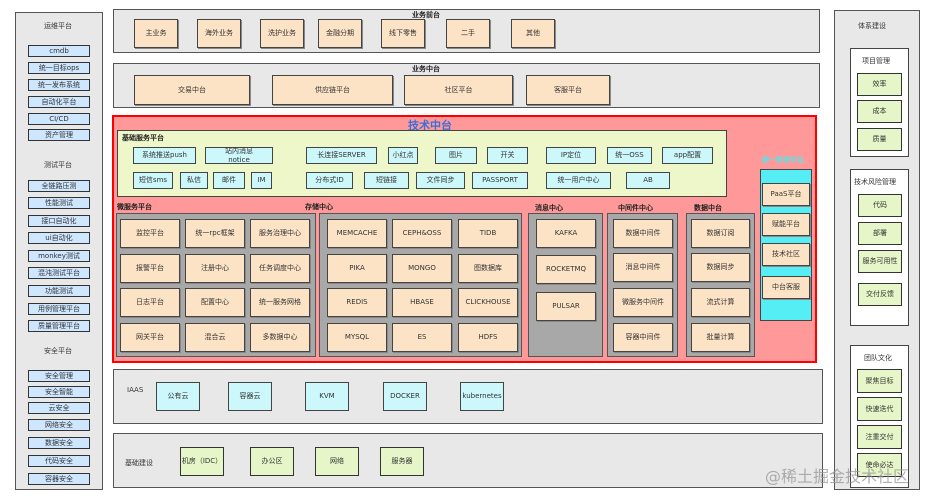 The height and width of the screenshot is (500, 939). What do you see at coordinates (341, 155) in the screenshot?
I see `basic-service-item: 长连接SERVER` at bounding box center [341, 155].